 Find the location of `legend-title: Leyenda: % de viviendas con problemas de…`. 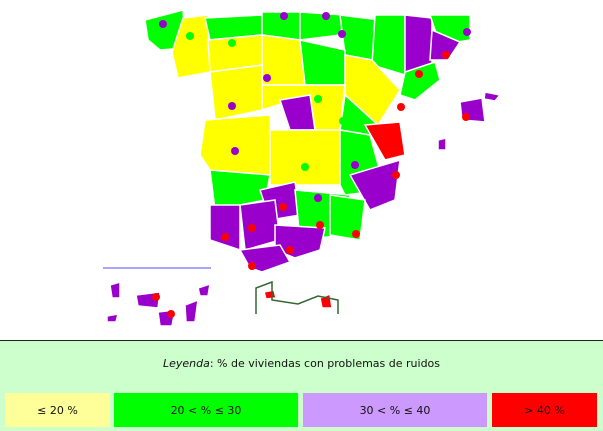

legend-title: Leyenda: % de viviendas con problemas de… is located at coordinates (301, 363).